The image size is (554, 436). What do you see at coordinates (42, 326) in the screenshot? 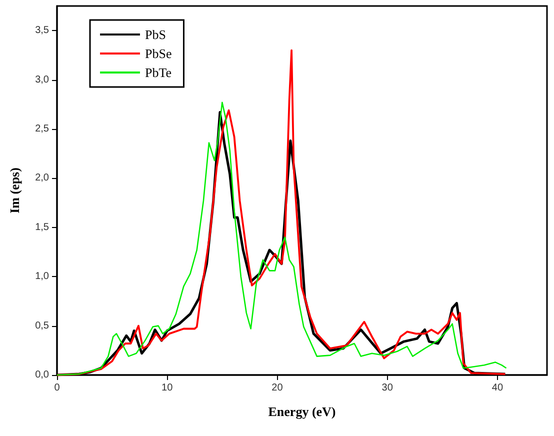
I see `y-tick-label: 0,5` at bounding box center [42, 326].